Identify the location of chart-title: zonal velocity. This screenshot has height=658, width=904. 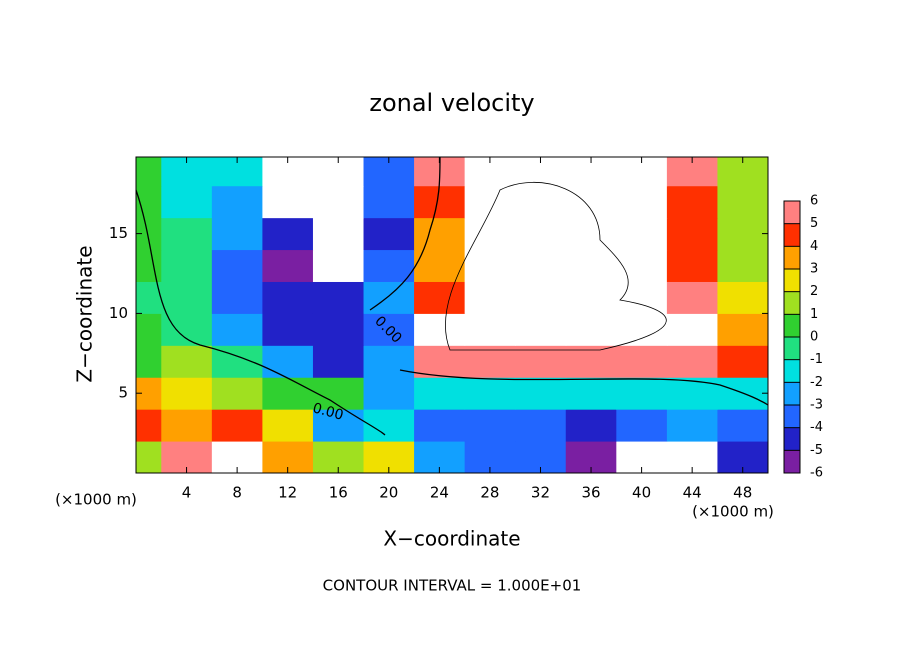
(451, 103).